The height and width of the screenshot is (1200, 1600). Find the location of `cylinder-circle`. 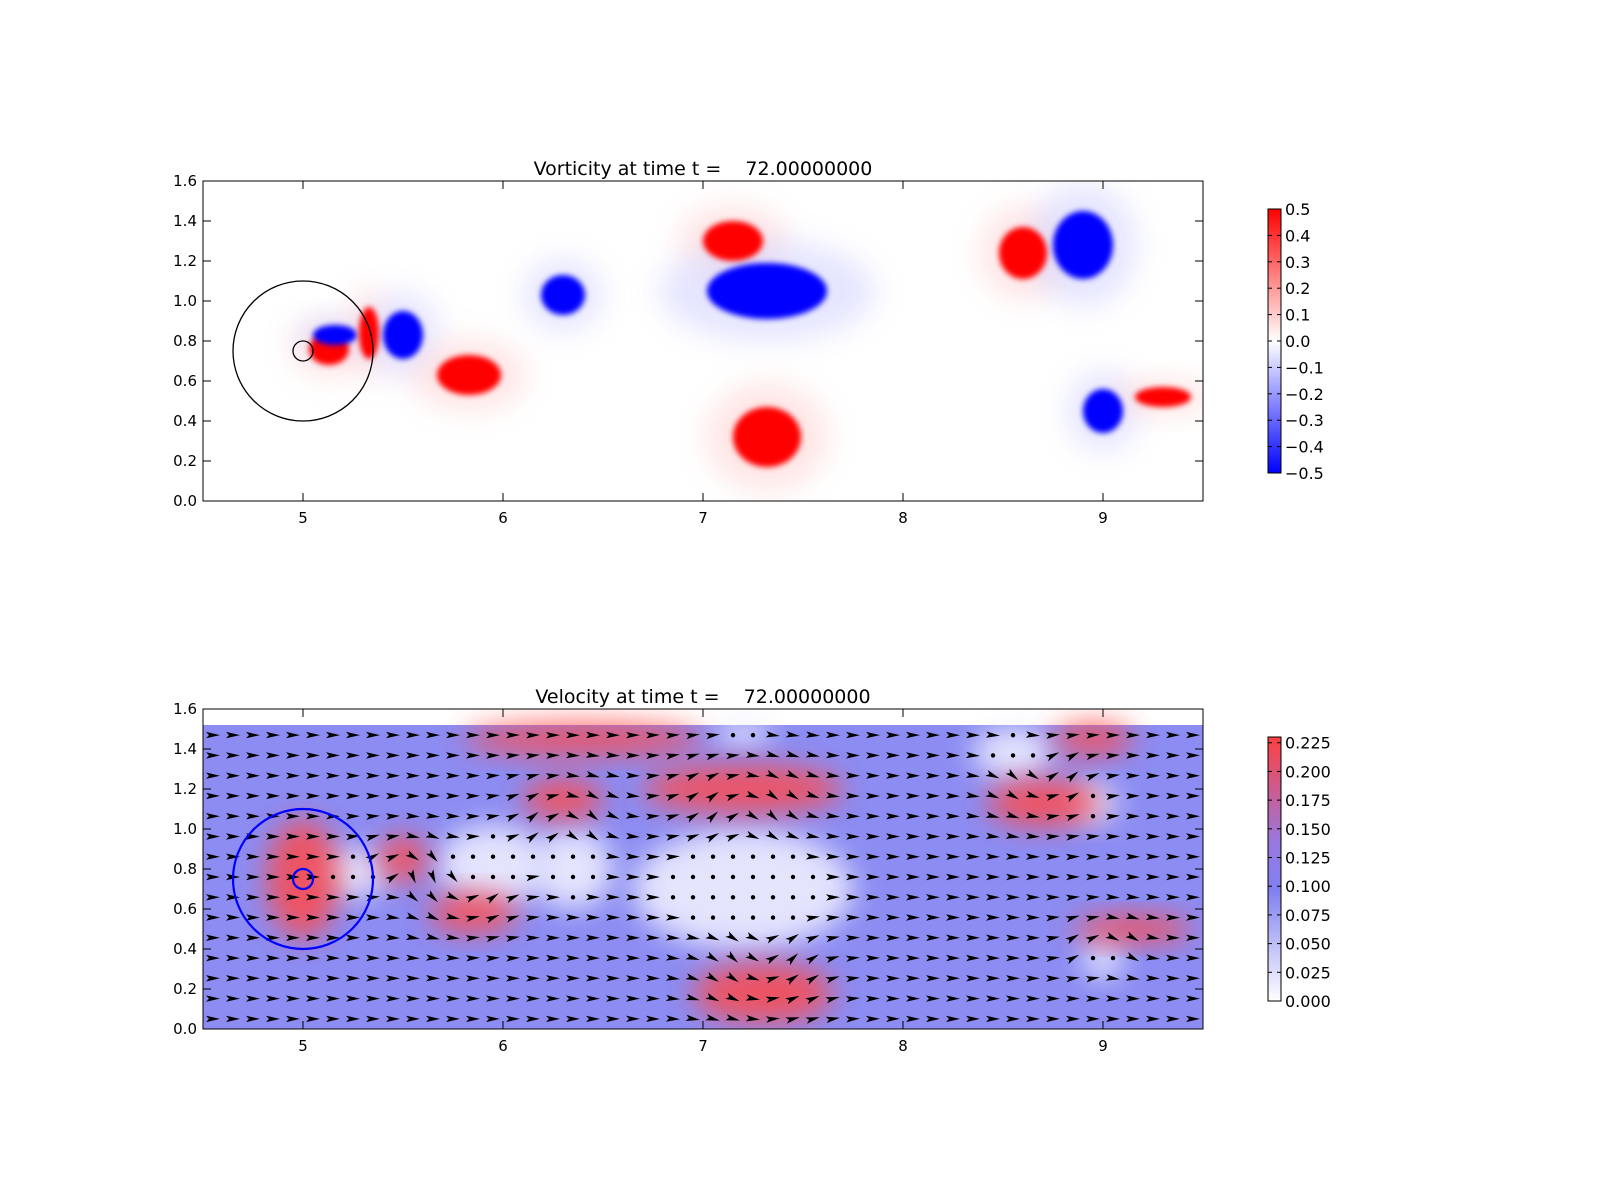

cylinder-circle is located at coordinates (303, 879).